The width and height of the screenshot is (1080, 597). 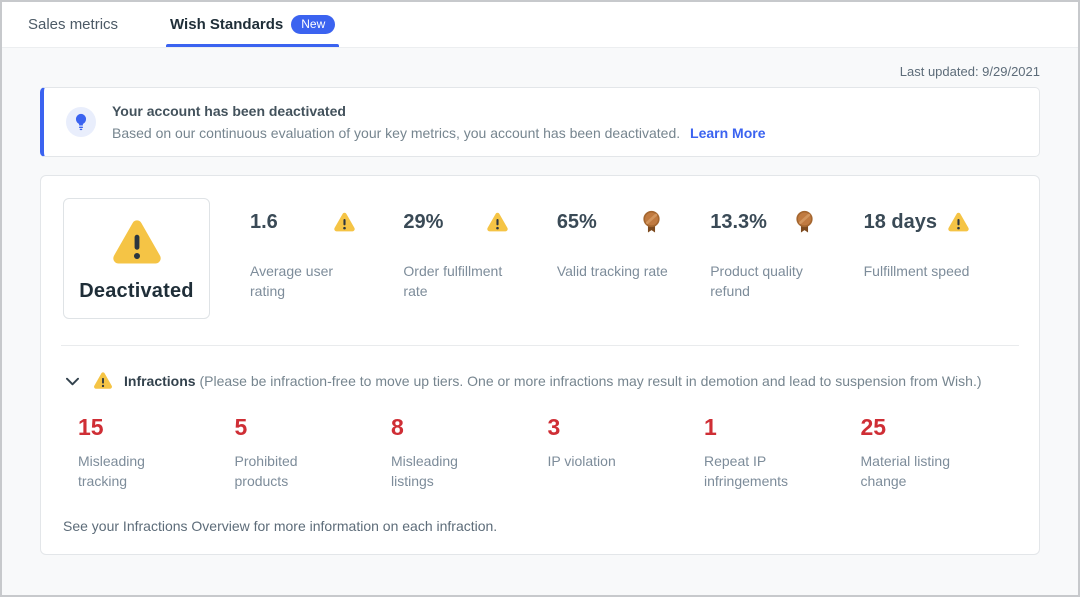 What do you see at coordinates (424, 471) in the screenshot?
I see `infraction-label: Misleading listings` at bounding box center [424, 471].